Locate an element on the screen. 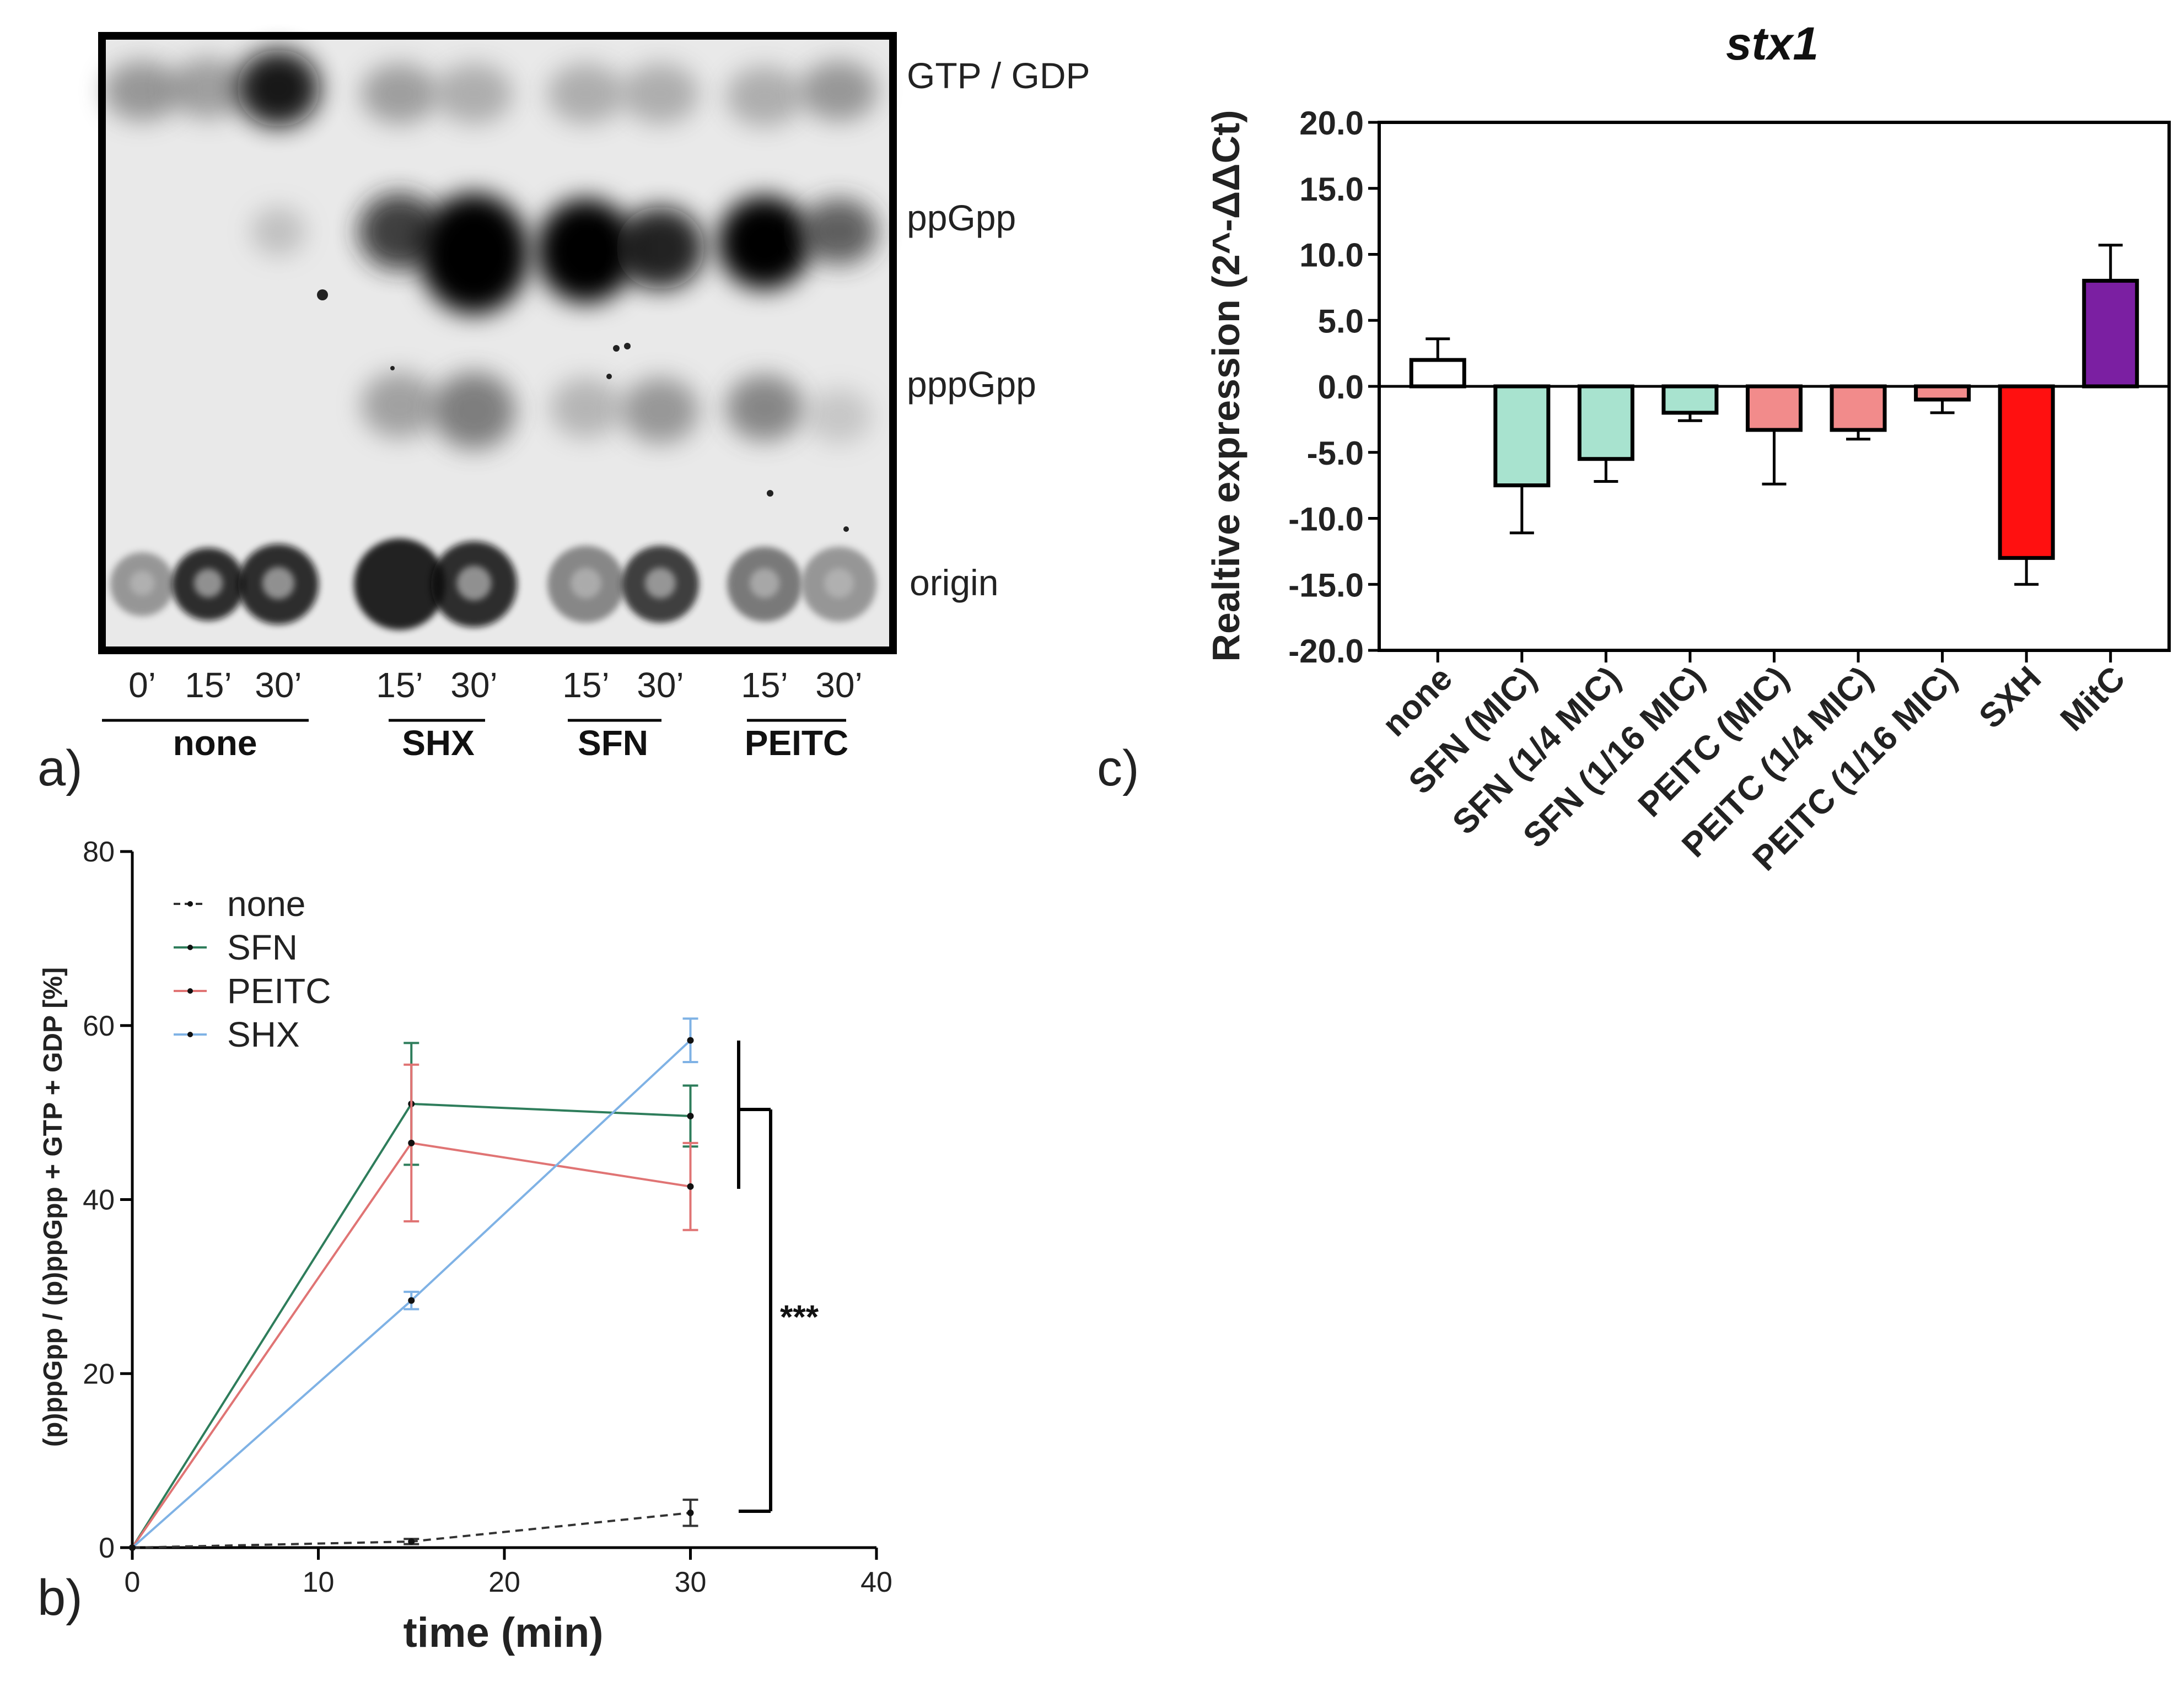 The image size is (2184, 1681). legend-label-sfn: SFN is located at coordinates (262, 947).